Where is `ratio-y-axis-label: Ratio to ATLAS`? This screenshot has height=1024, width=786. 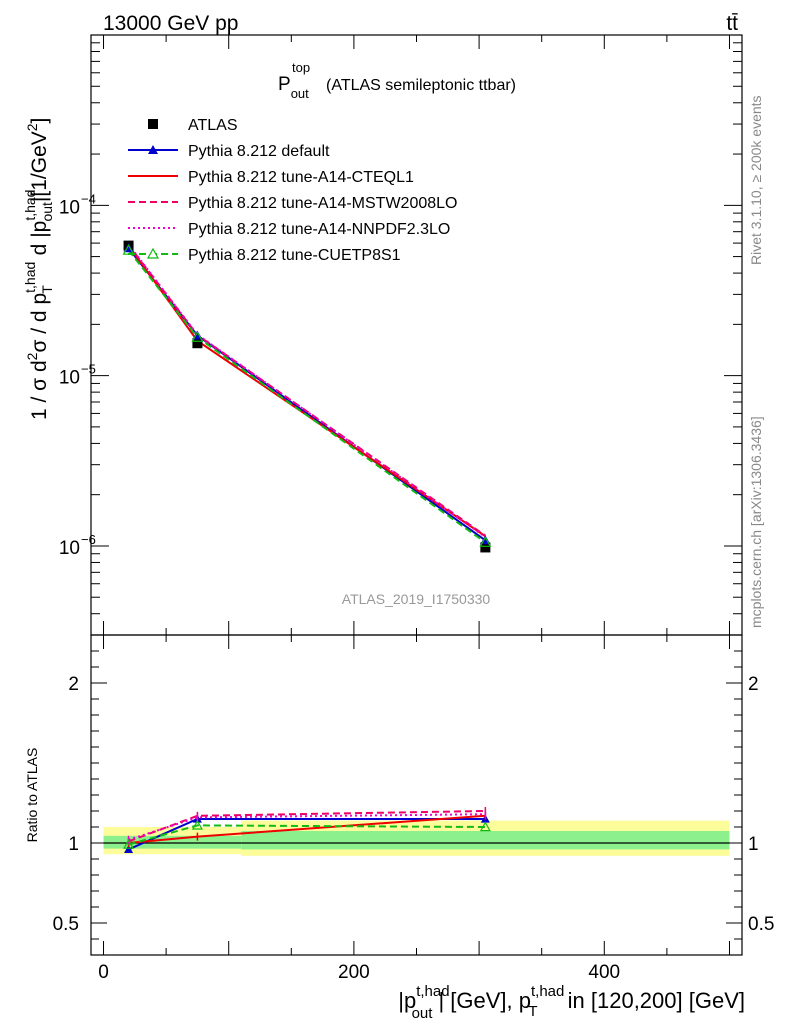
ratio-y-axis-label: Ratio to ATLAS is located at coordinates (32, 795).